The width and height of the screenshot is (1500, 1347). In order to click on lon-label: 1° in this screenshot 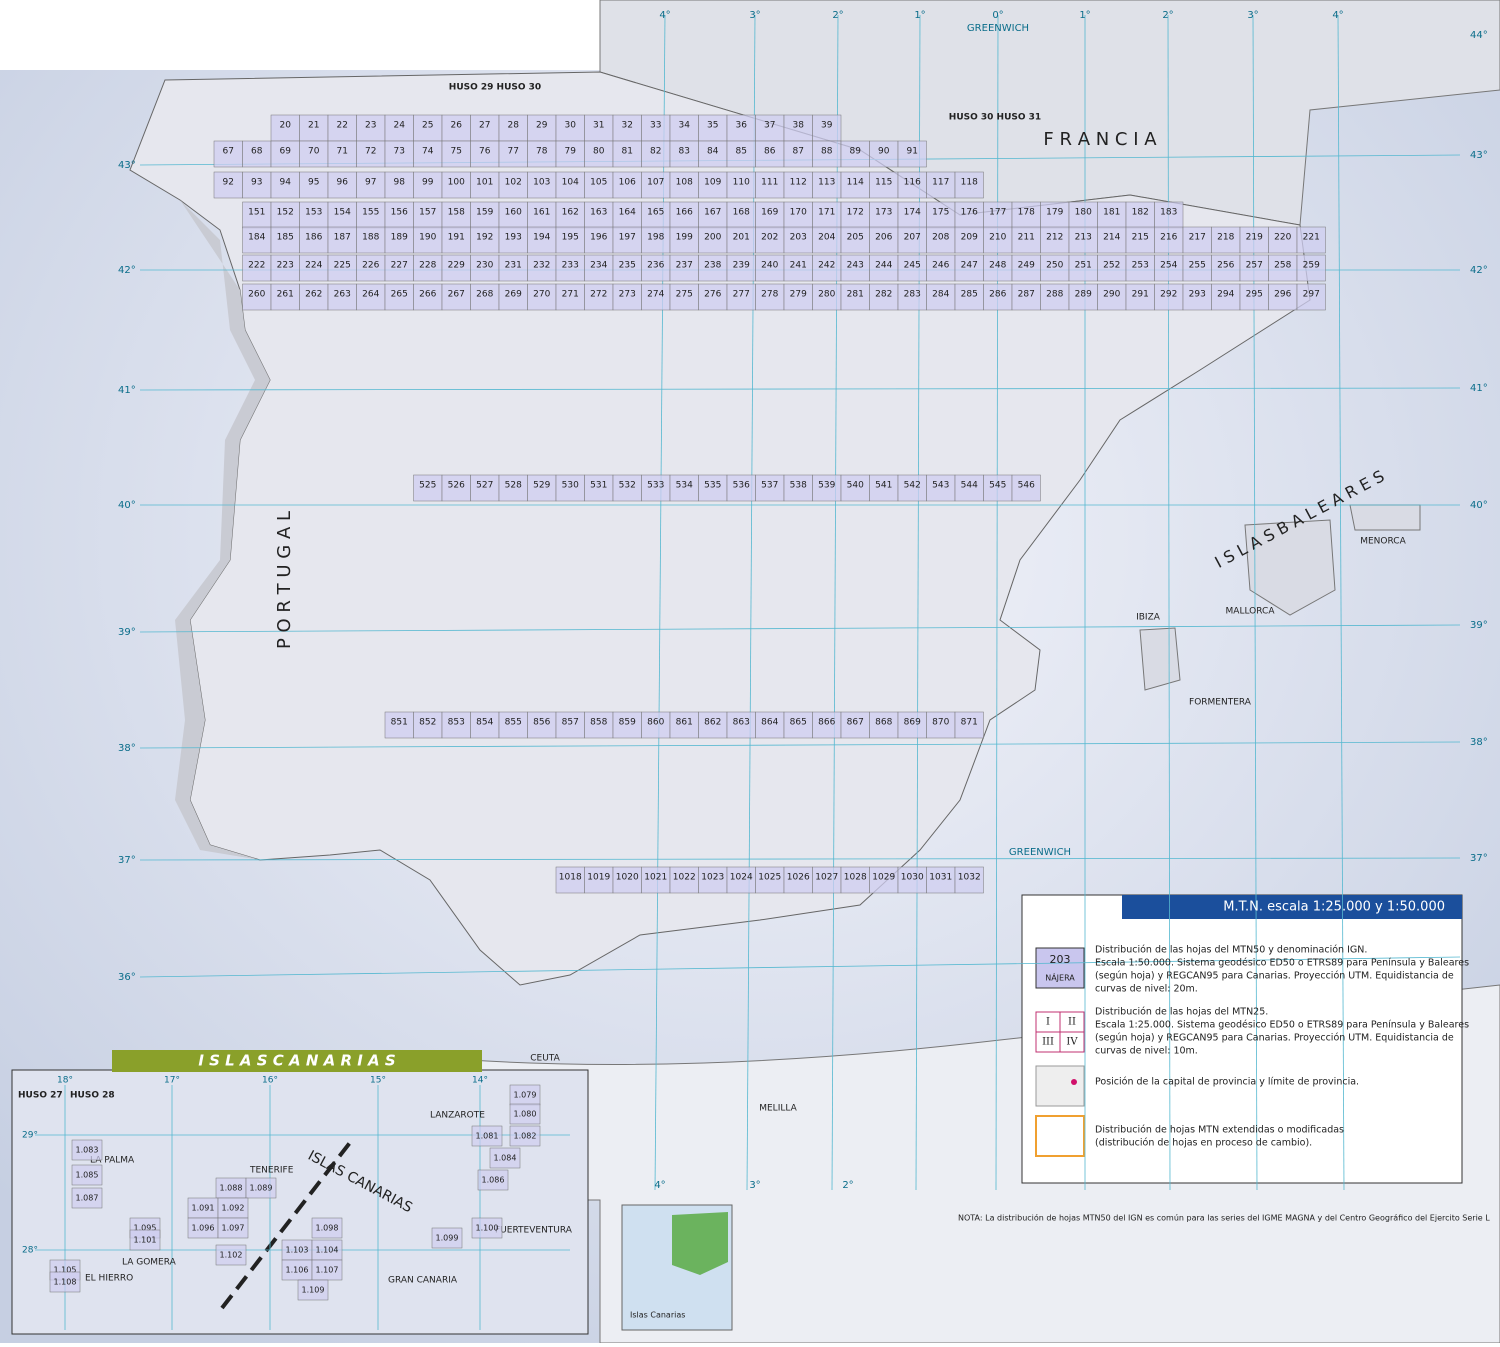, I will do `click(1084, 15)`.